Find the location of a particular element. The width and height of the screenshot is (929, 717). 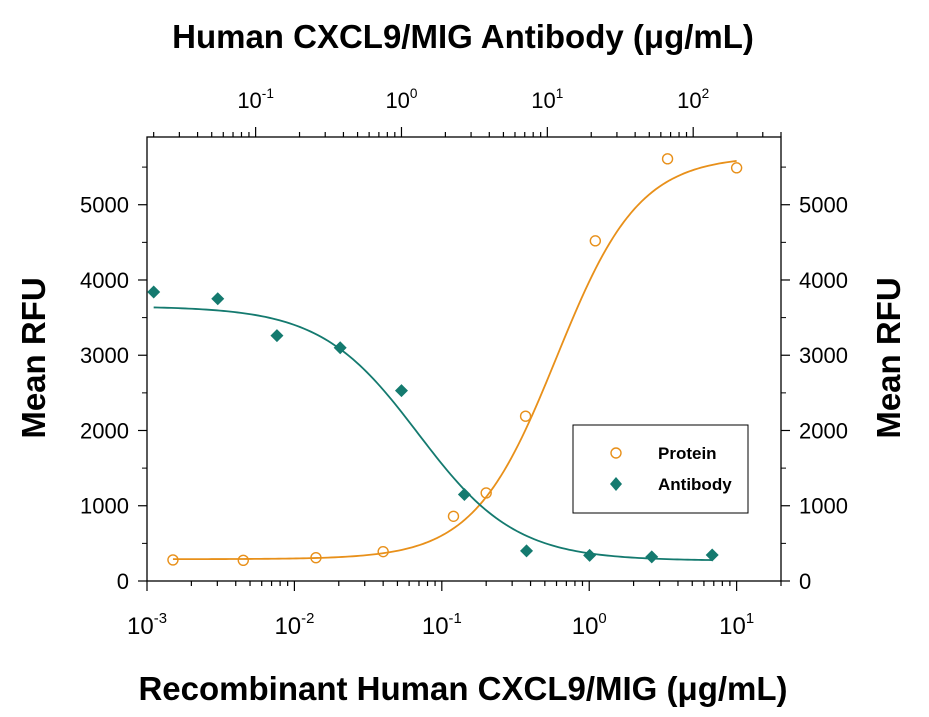

y2-tick-label: 4000 is located at coordinates (823, 280).